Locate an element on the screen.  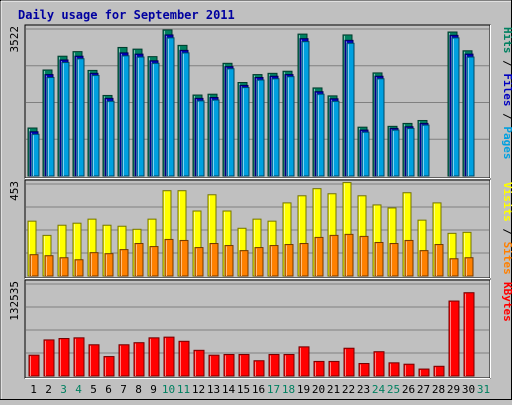
y-max-label: 453 is located at coordinates (14, 191).